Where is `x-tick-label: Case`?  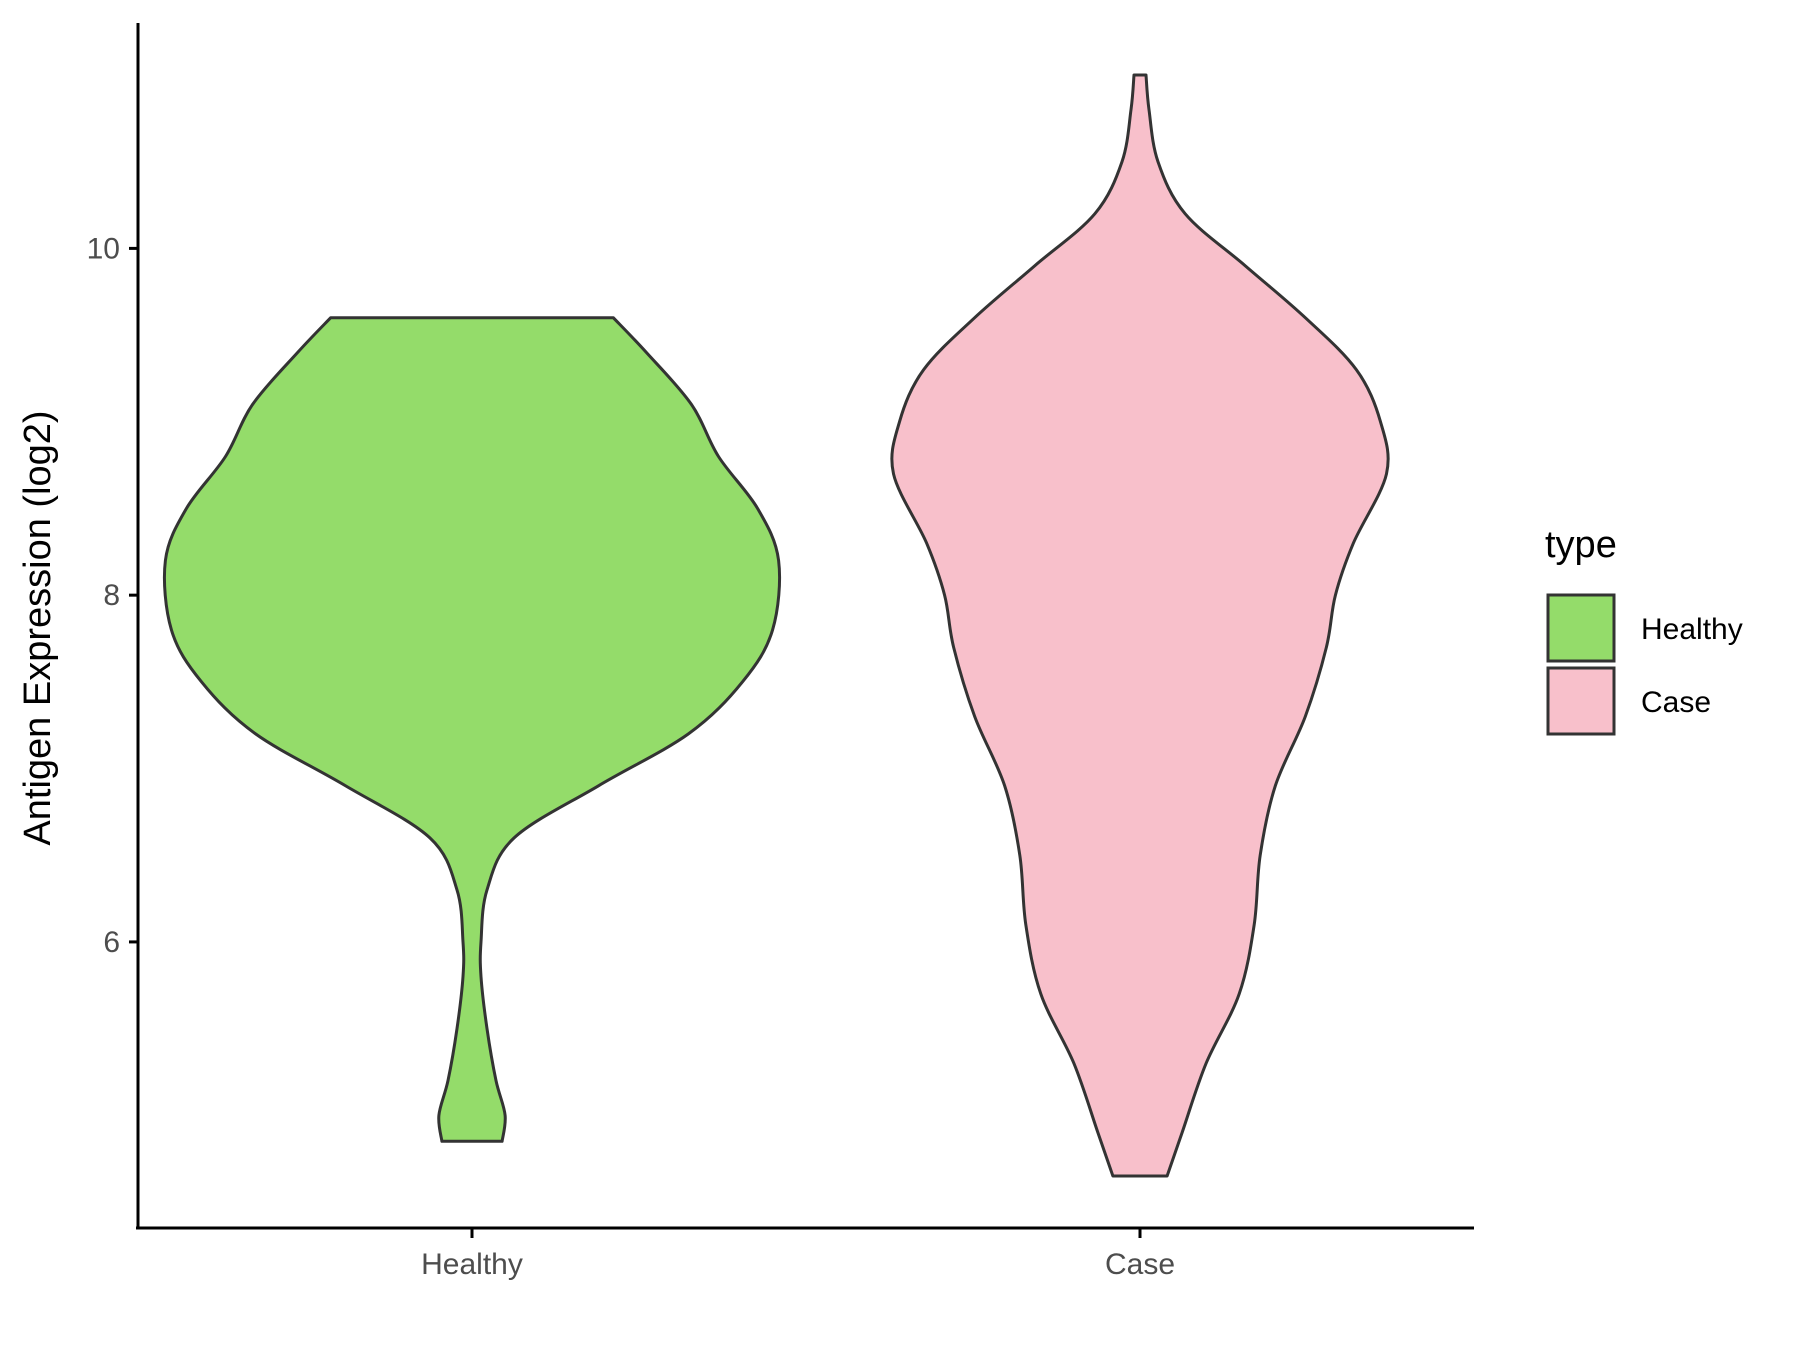 x-tick-label: Case is located at coordinates (1140, 1264).